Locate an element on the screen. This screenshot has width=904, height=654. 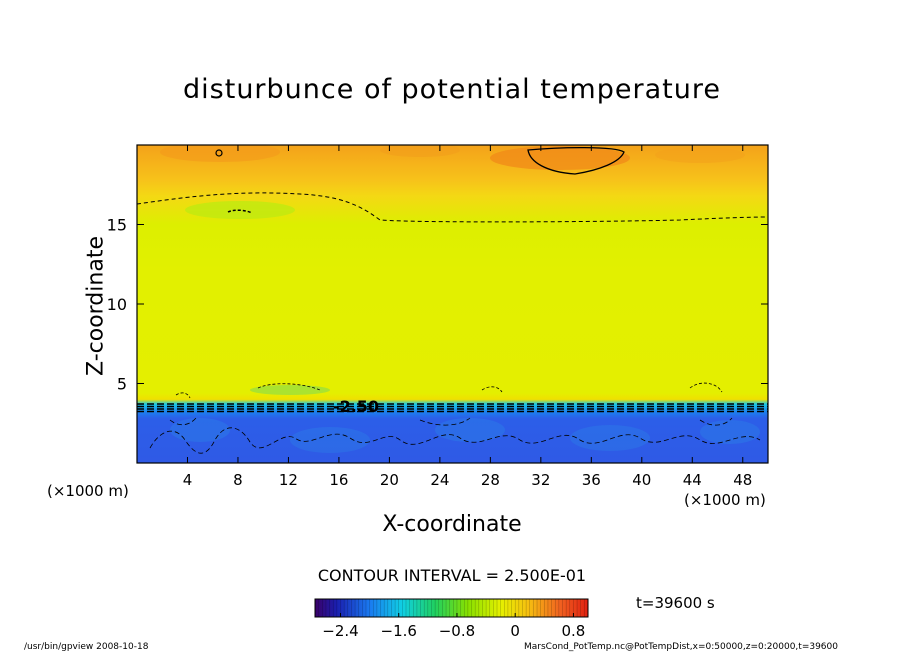
x-axis-title: X-coordinate is located at coordinates (452, 524).